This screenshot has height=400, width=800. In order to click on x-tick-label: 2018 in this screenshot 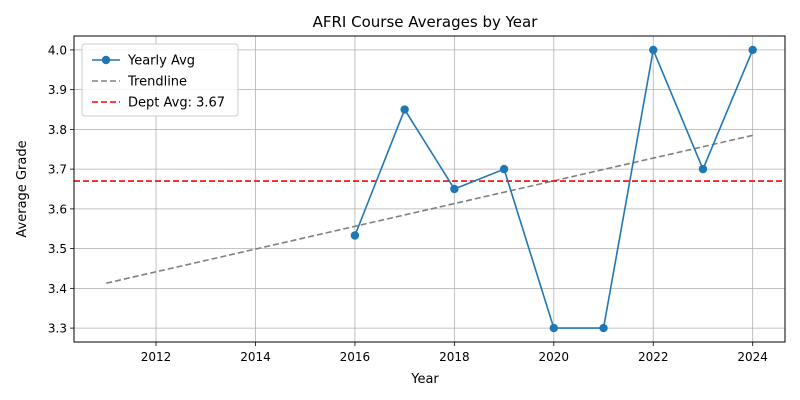, I will do `click(454, 357)`.